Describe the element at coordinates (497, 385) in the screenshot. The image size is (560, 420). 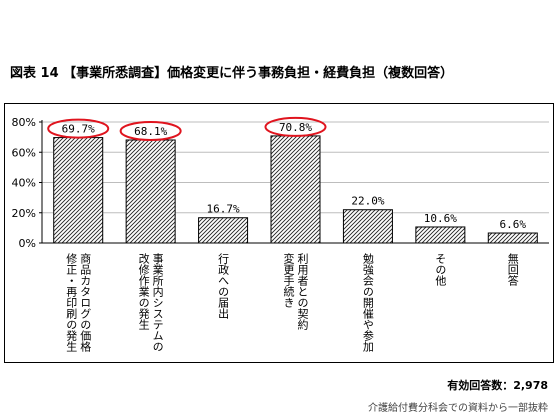
I see `respondent-count: 有効回答数：2,978` at that location.